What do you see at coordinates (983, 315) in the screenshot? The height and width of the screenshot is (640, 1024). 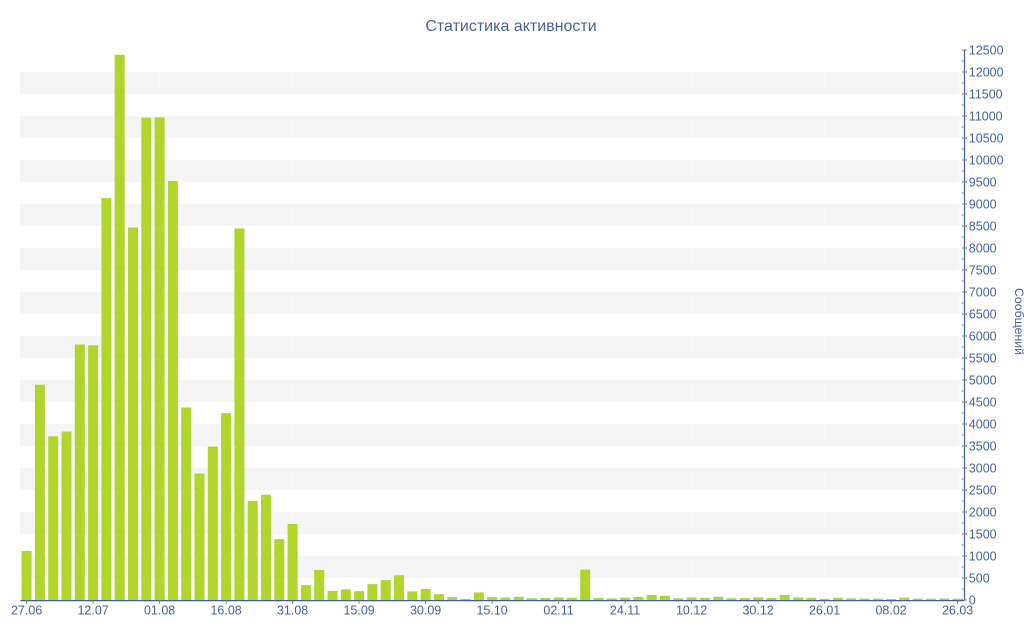 I see `svg-text: 6500` at bounding box center [983, 315].